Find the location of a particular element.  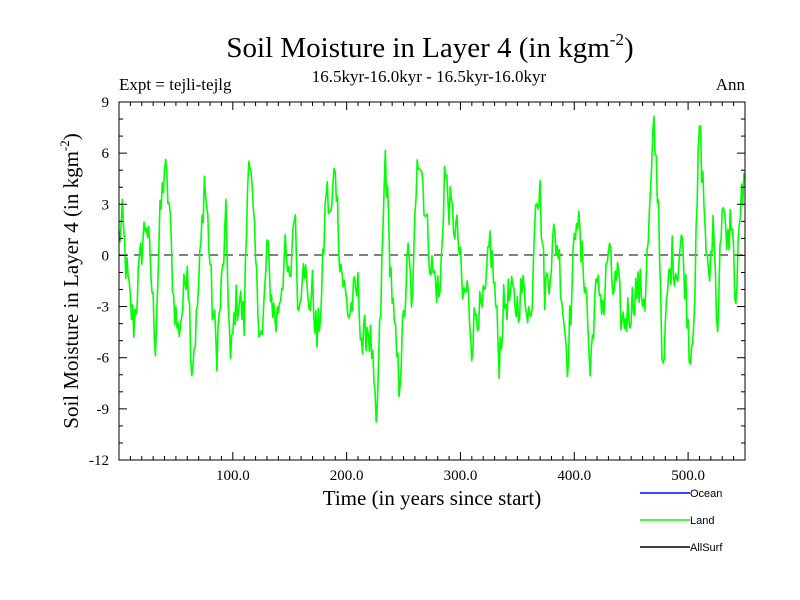

y-axis-label: Soil Moisture in Layer 4 (in kgm-2) is located at coordinates (70, 280).